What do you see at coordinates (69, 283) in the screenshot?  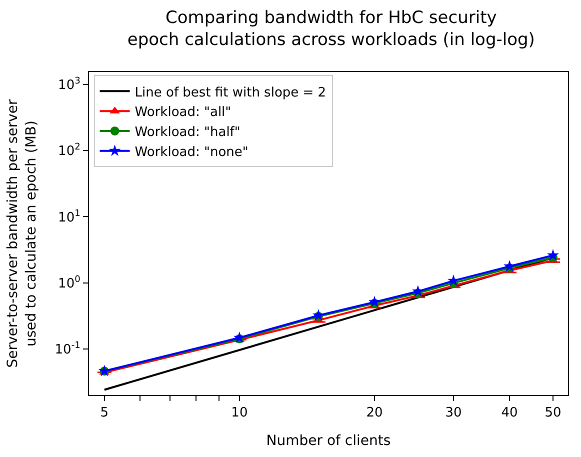 I see `y-tick-label: 10$^{0}$` at bounding box center [69, 283].